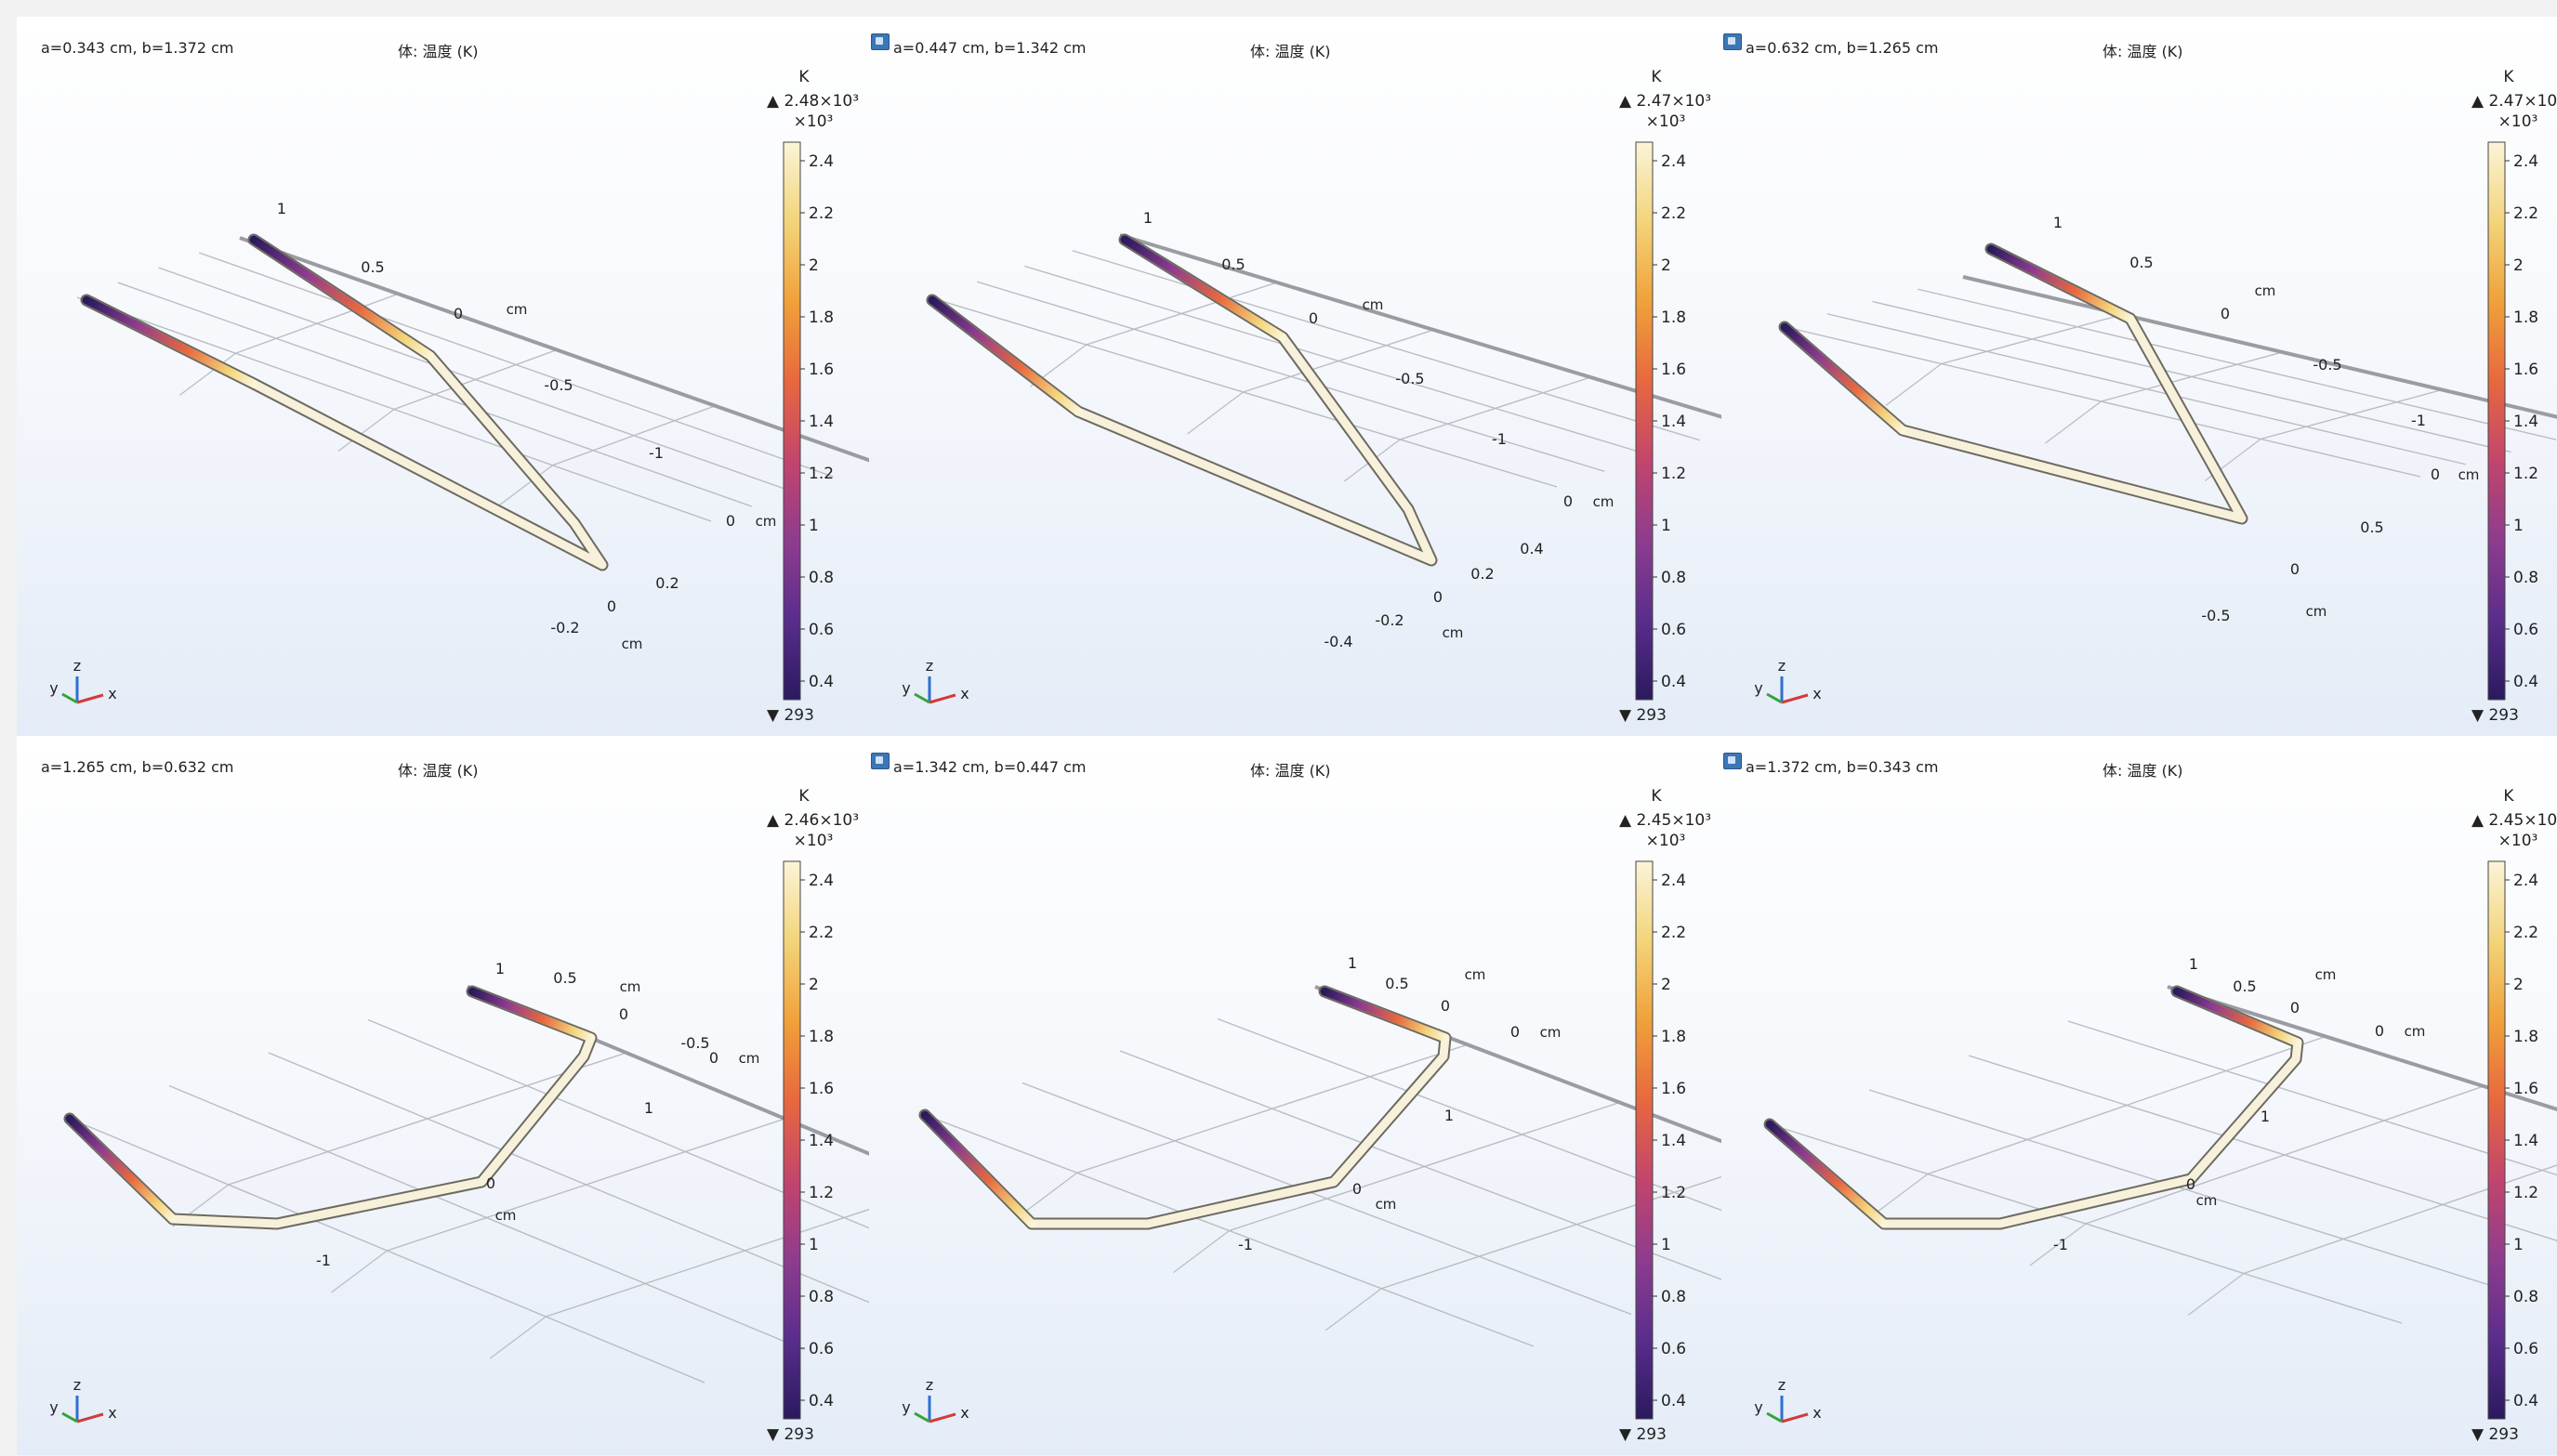  What do you see at coordinates (813, 820) in the screenshot?
I see `colorbar-max-label: ▲ 2.46×10³` at bounding box center [813, 820].